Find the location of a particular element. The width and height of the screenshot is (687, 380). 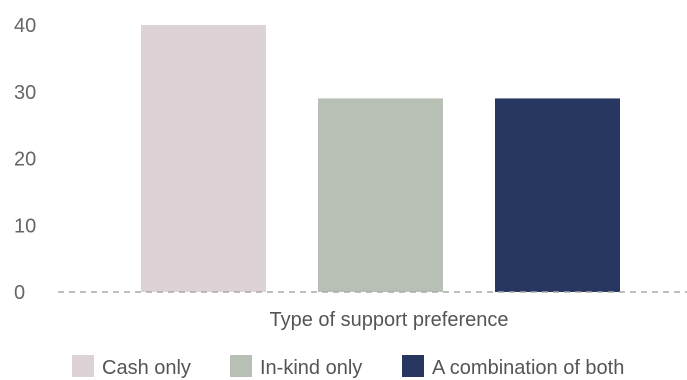

x-axis-title: Type of support preference is located at coordinates (388, 320).